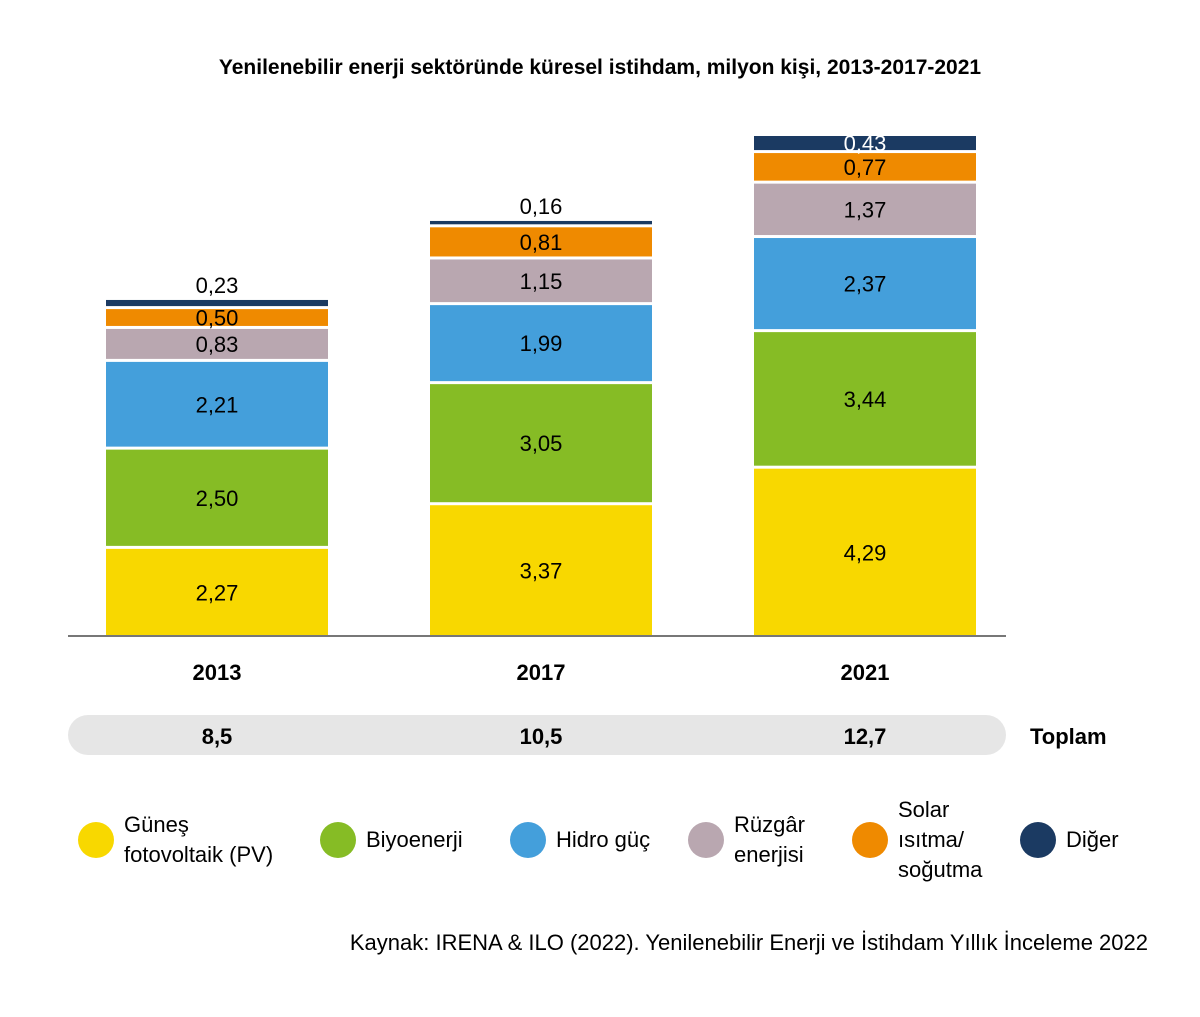 This screenshot has width=1200, height=1017. I want to click on data-label-2021-0: 4,29, so click(865, 552).